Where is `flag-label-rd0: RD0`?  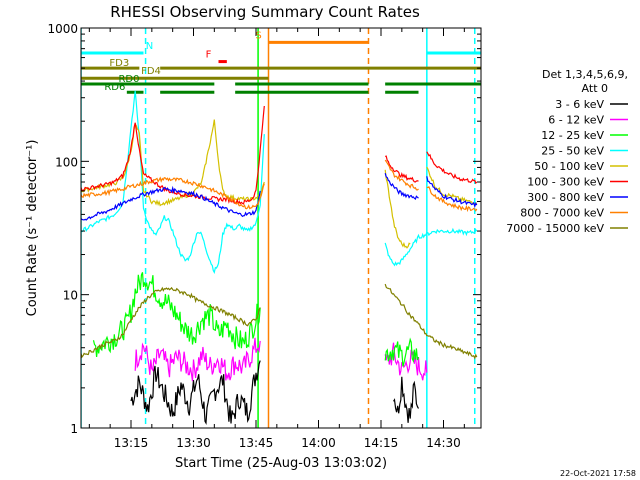 flag-label-rd0: RD0 is located at coordinates (128, 79).